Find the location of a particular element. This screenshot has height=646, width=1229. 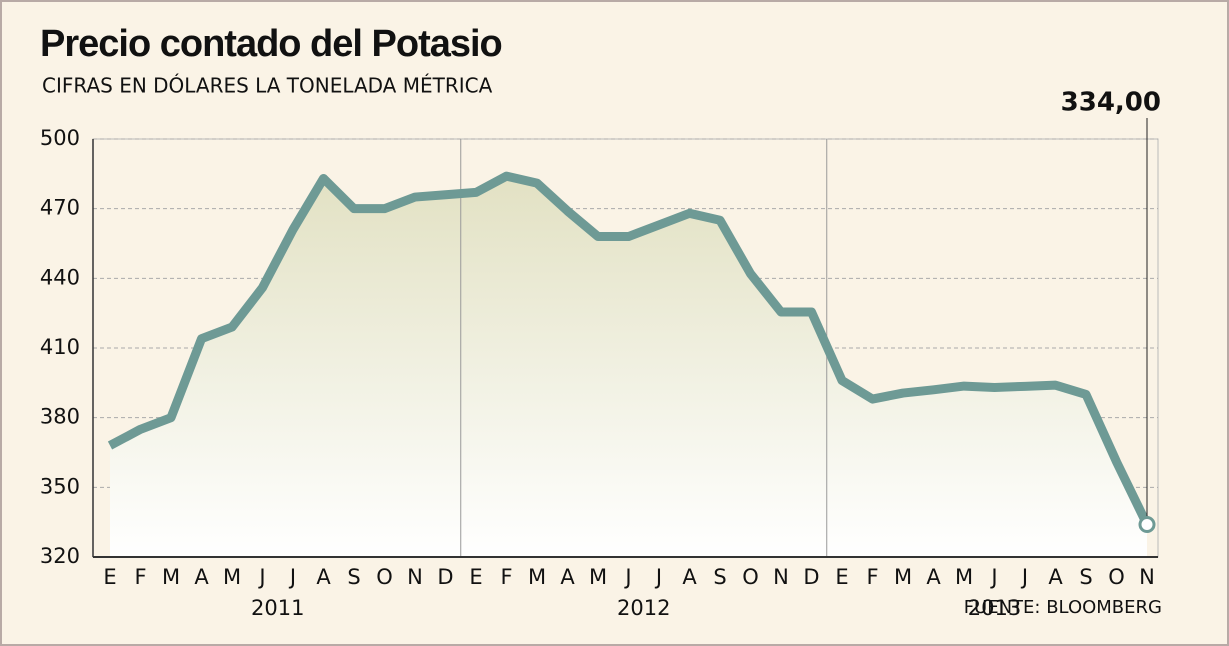

year-label: 2013 is located at coordinates (994, 608).